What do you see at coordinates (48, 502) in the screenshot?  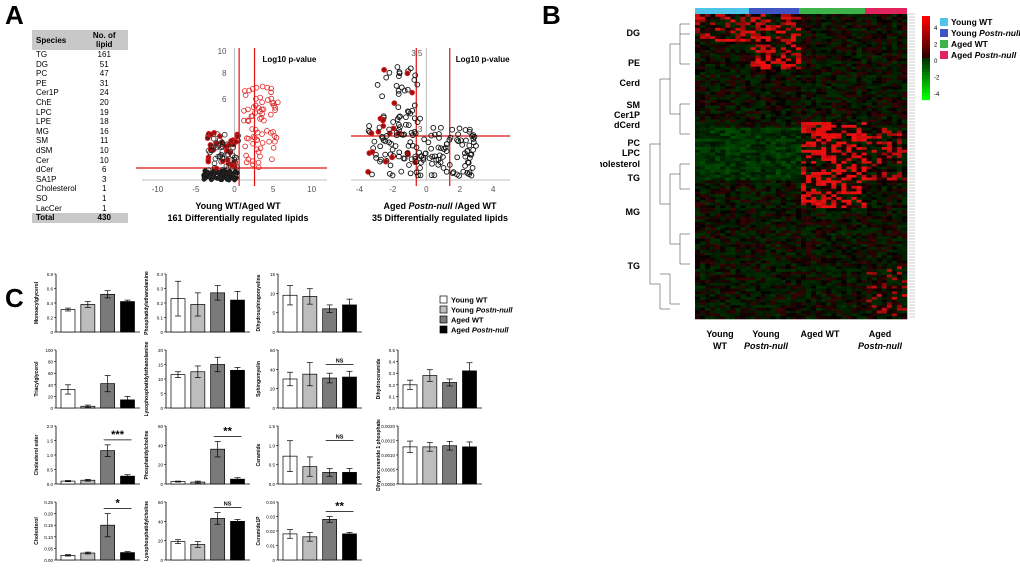 I see `bar-y-tick: 0.25` at bounding box center [48, 502].